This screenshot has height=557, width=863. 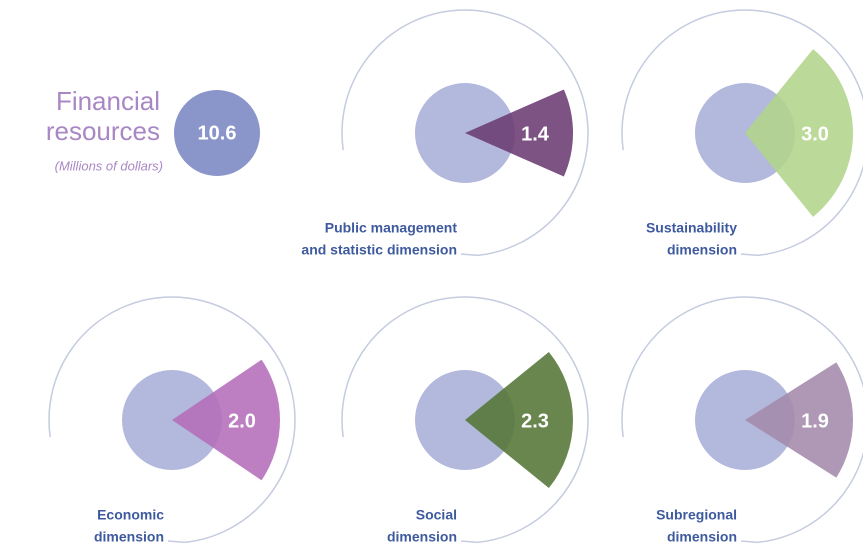 What do you see at coordinates (391, 228) in the screenshot?
I see `category-label: Public management` at bounding box center [391, 228].